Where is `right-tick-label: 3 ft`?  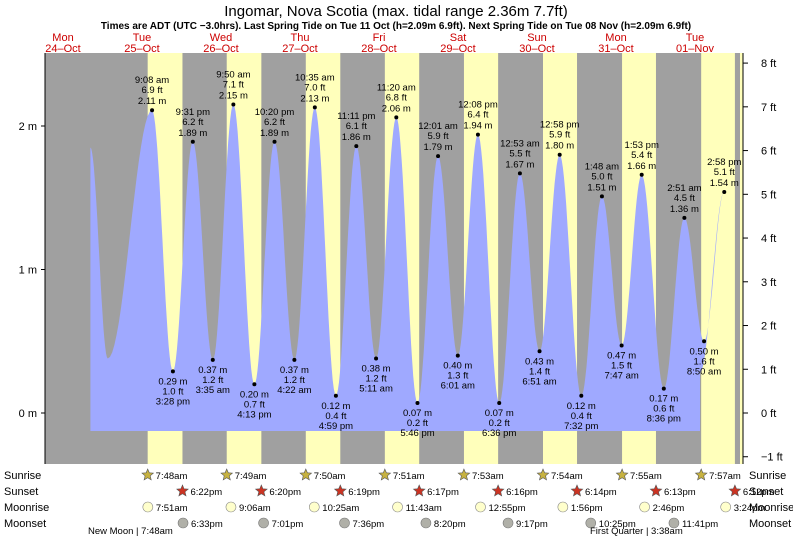 right-tick-label: 3 ft is located at coordinates (768, 283).